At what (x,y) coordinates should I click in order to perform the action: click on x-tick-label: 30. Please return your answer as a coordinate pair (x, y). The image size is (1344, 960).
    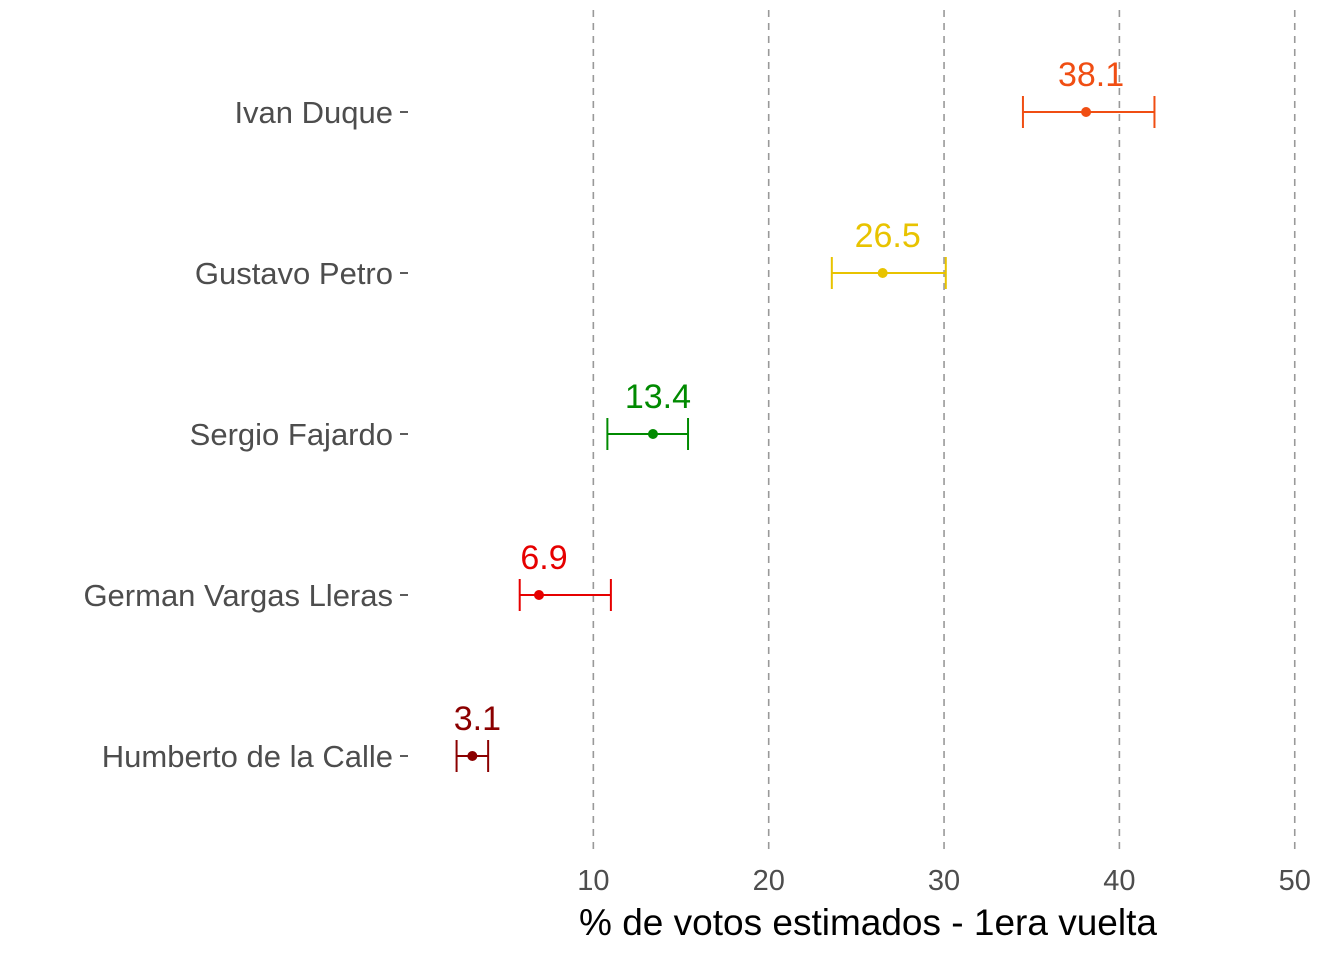
    Looking at the image, I should click on (944, 881).